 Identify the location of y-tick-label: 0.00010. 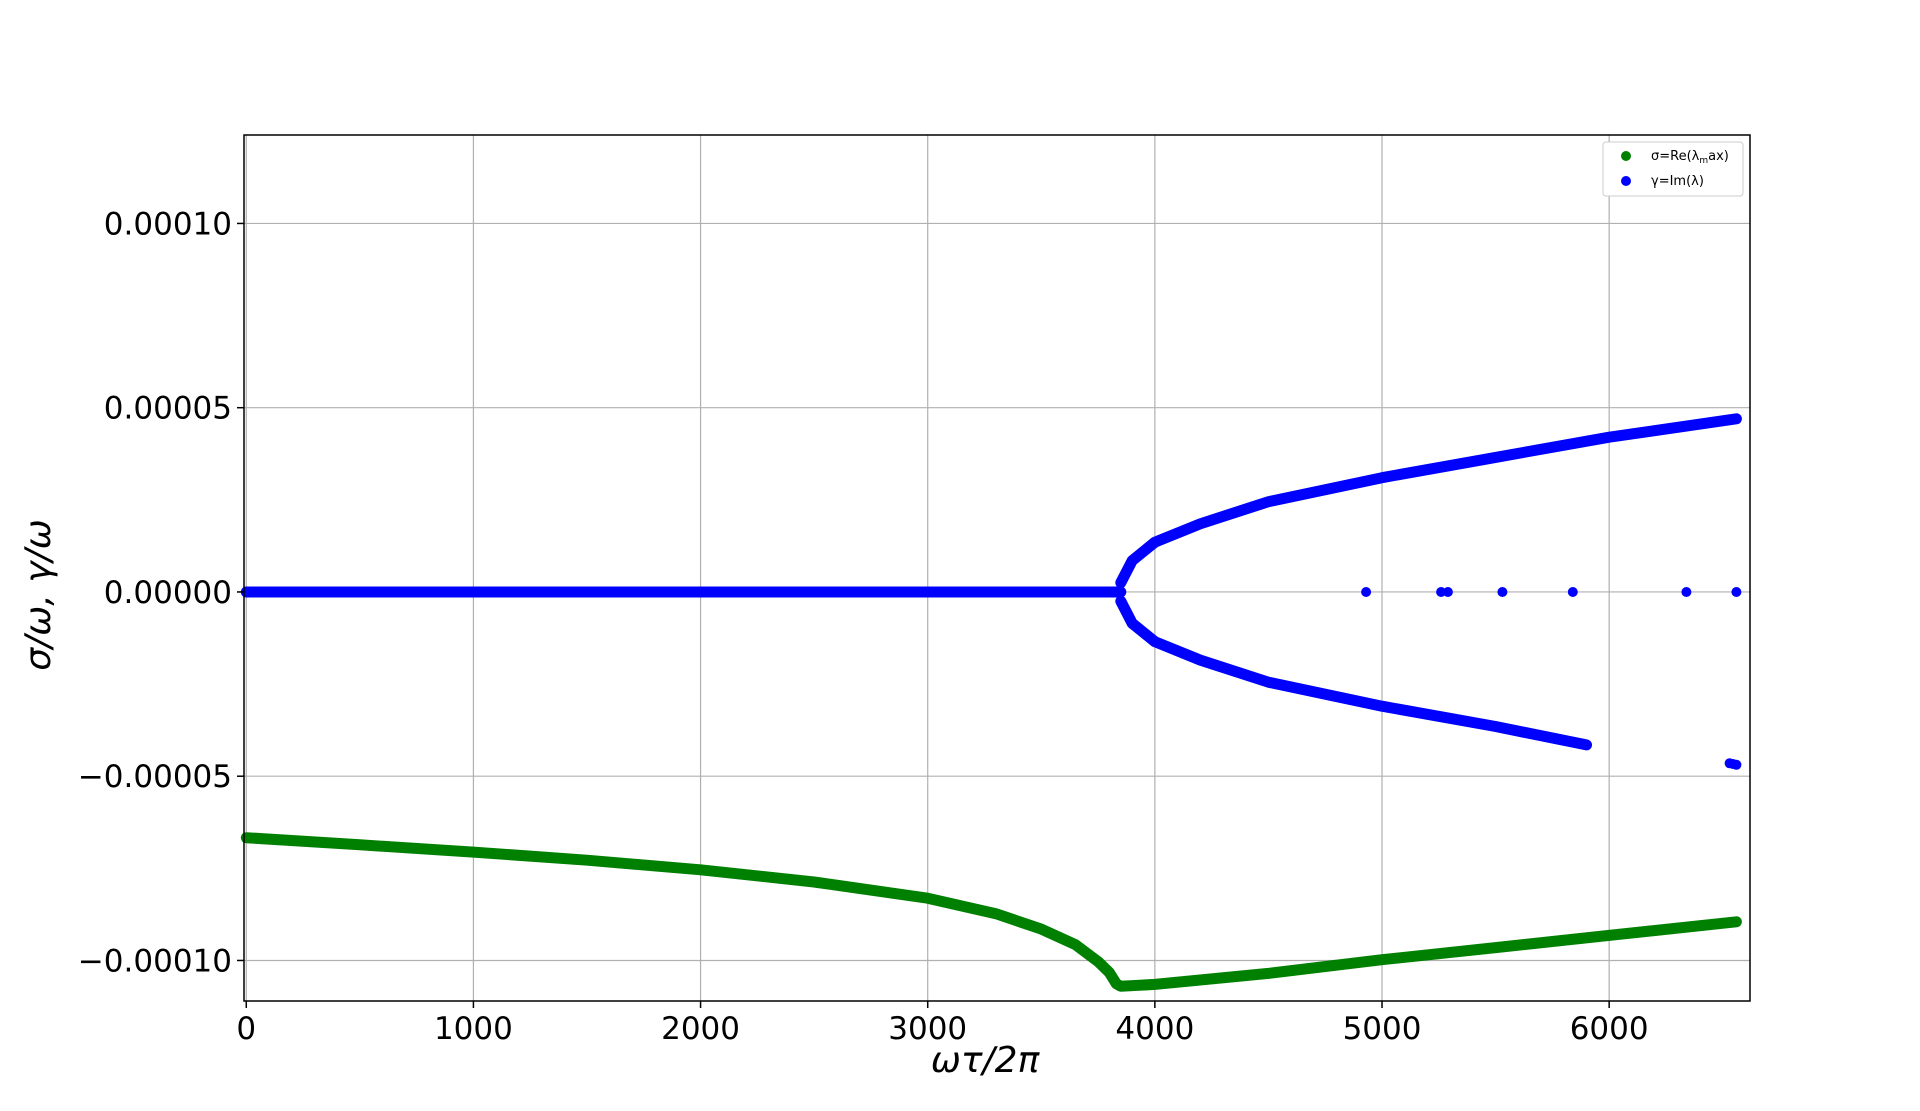
(168, 224).